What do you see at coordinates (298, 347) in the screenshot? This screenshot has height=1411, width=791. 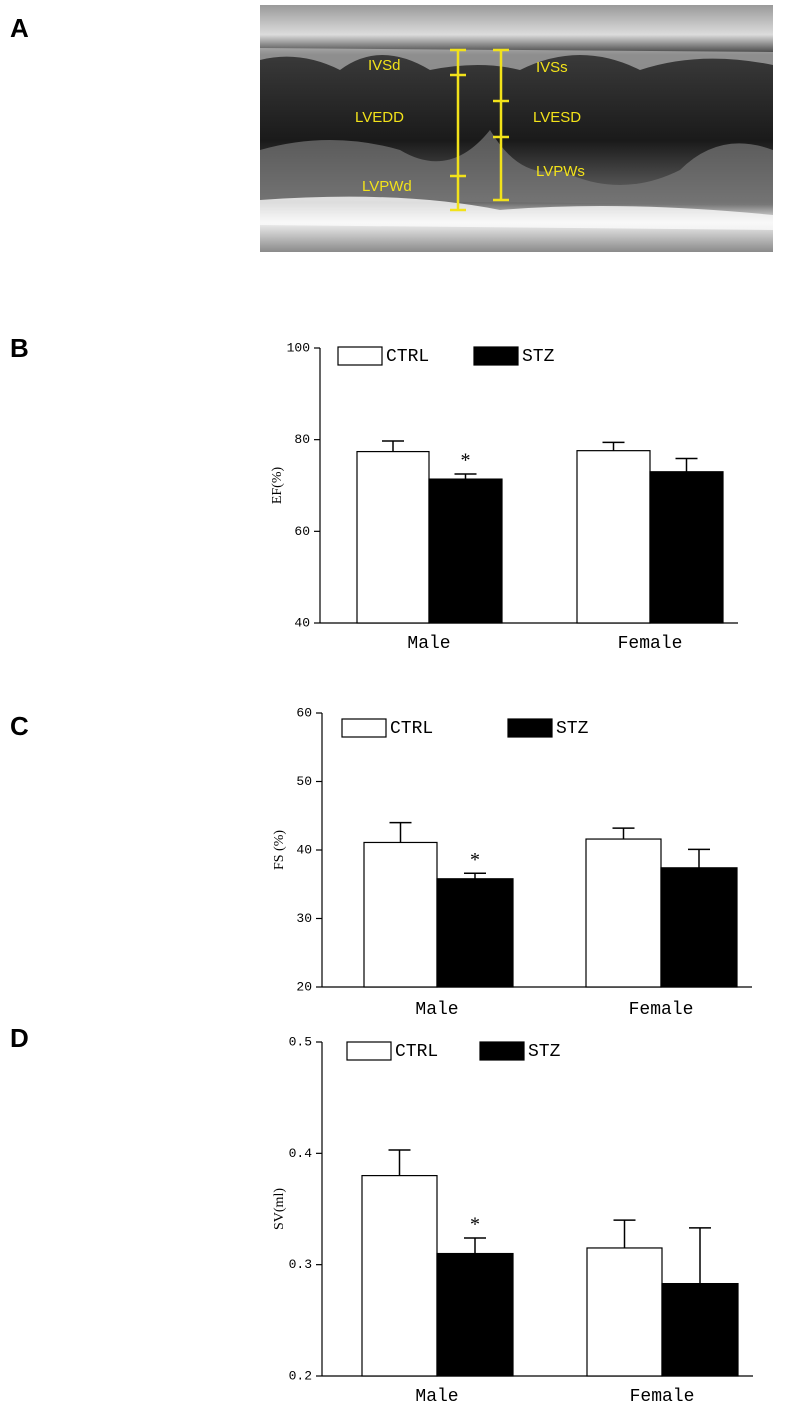 I see `y-tick-label: 100` at bounding box center [298, 347].